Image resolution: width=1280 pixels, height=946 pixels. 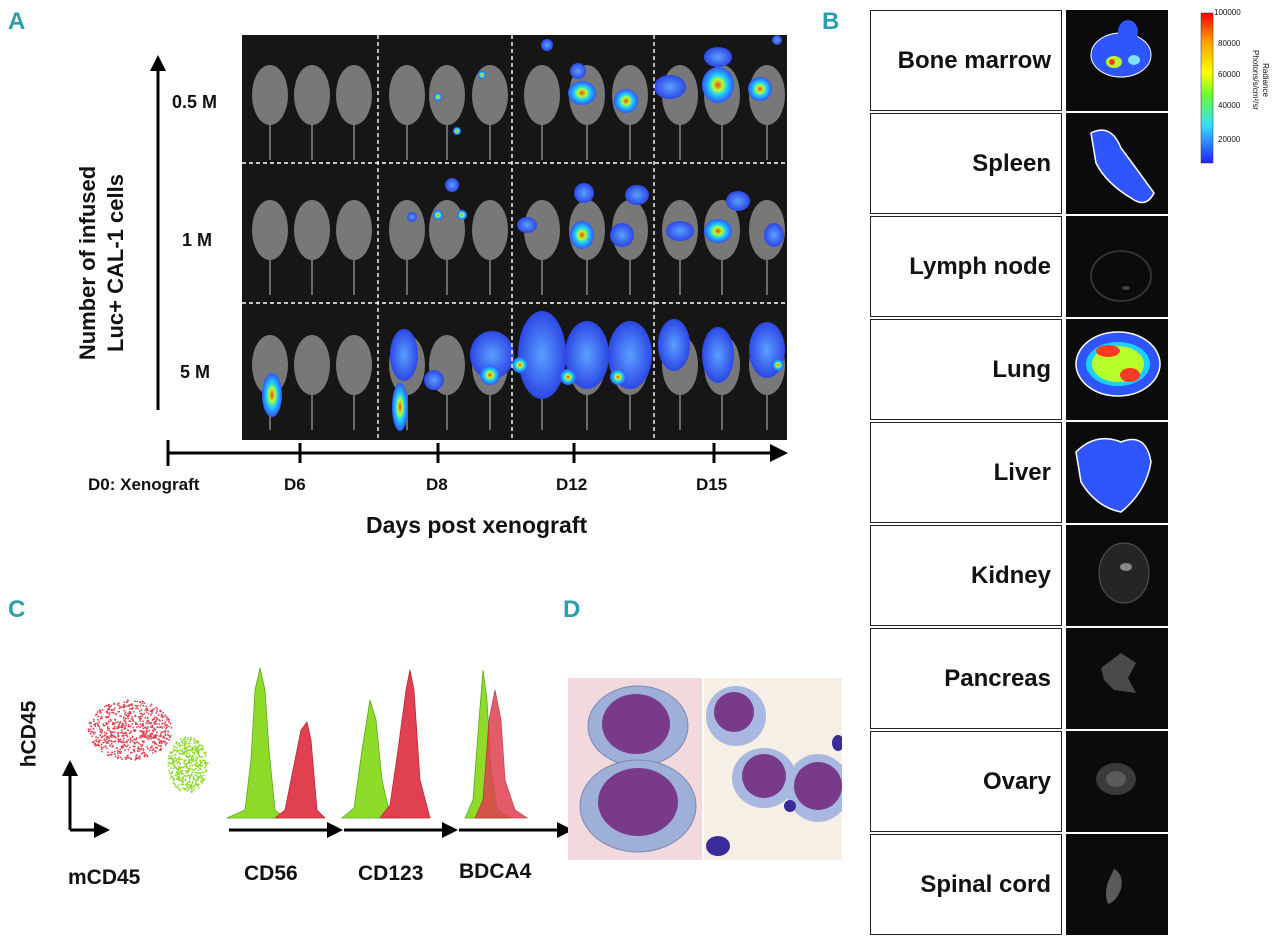 What do you see at coordinates (1207, 88) in the screenshot?
I see `radiance-colorbar` at bounding box center [1207, 88].